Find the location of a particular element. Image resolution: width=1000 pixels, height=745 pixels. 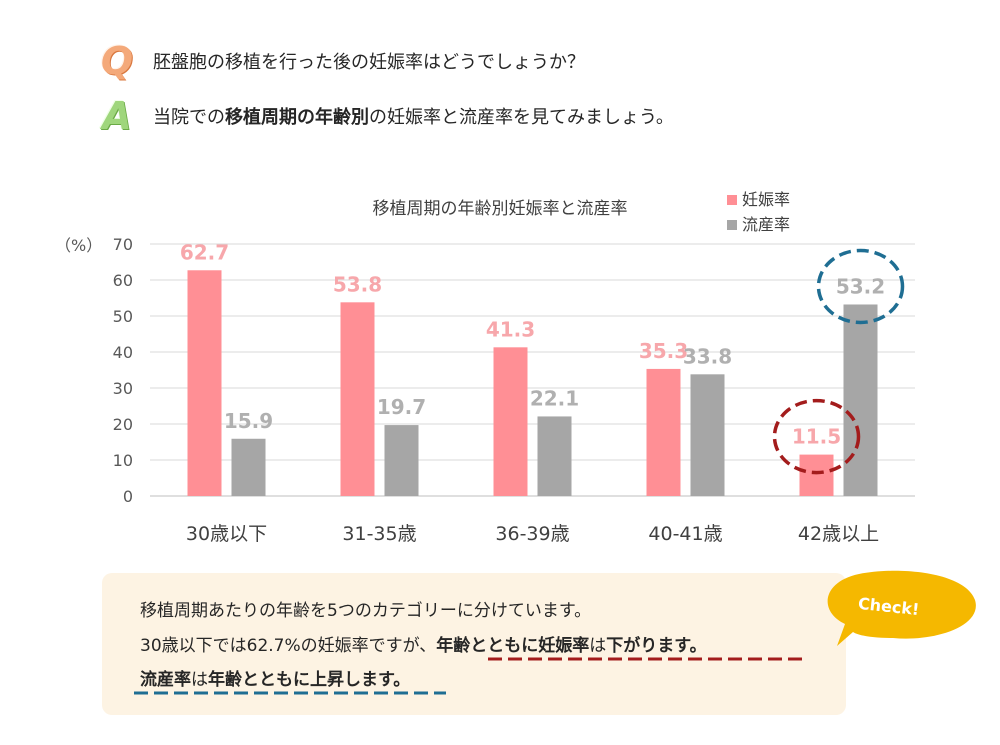

check-speech-bubble-icon is located at coordinates (901, 608).